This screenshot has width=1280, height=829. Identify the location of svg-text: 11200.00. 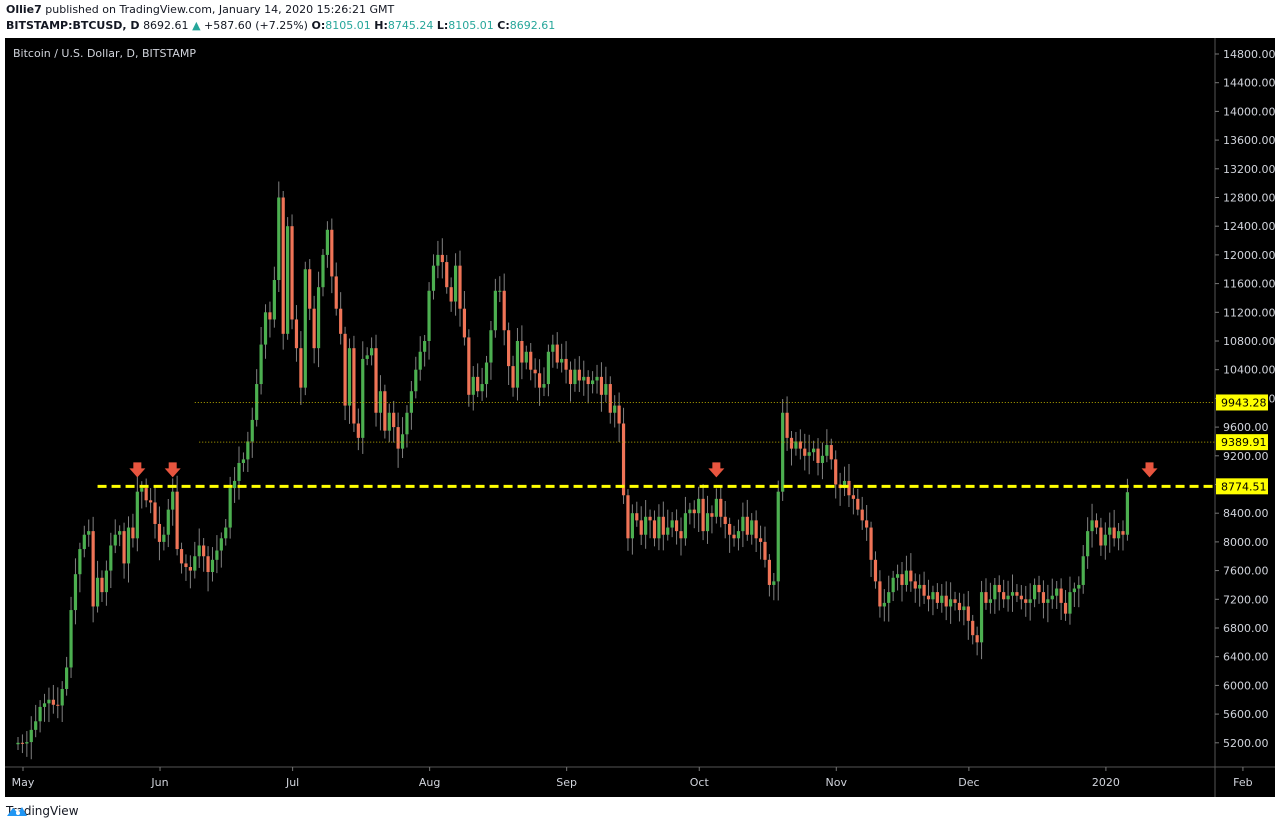
(1249, 312).